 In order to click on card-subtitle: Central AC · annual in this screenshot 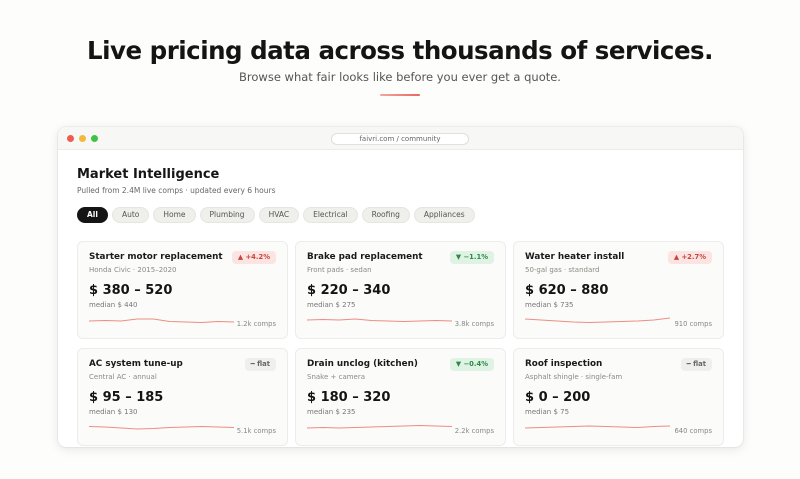, I will do `click(123, 377)`.